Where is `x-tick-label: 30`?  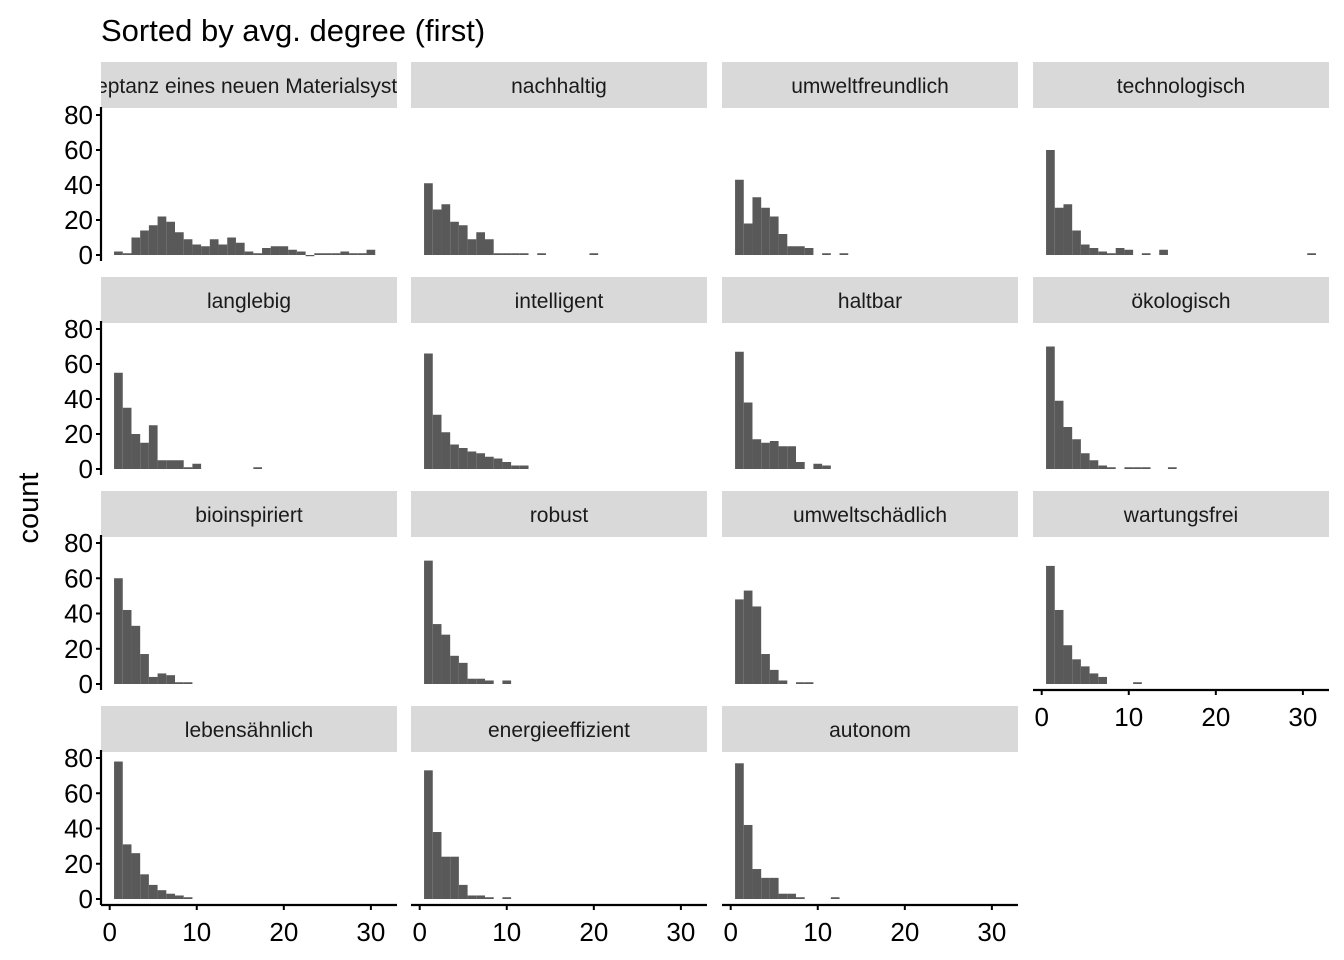 x-tick-label: 30 is located at coordinates (1302, 717).